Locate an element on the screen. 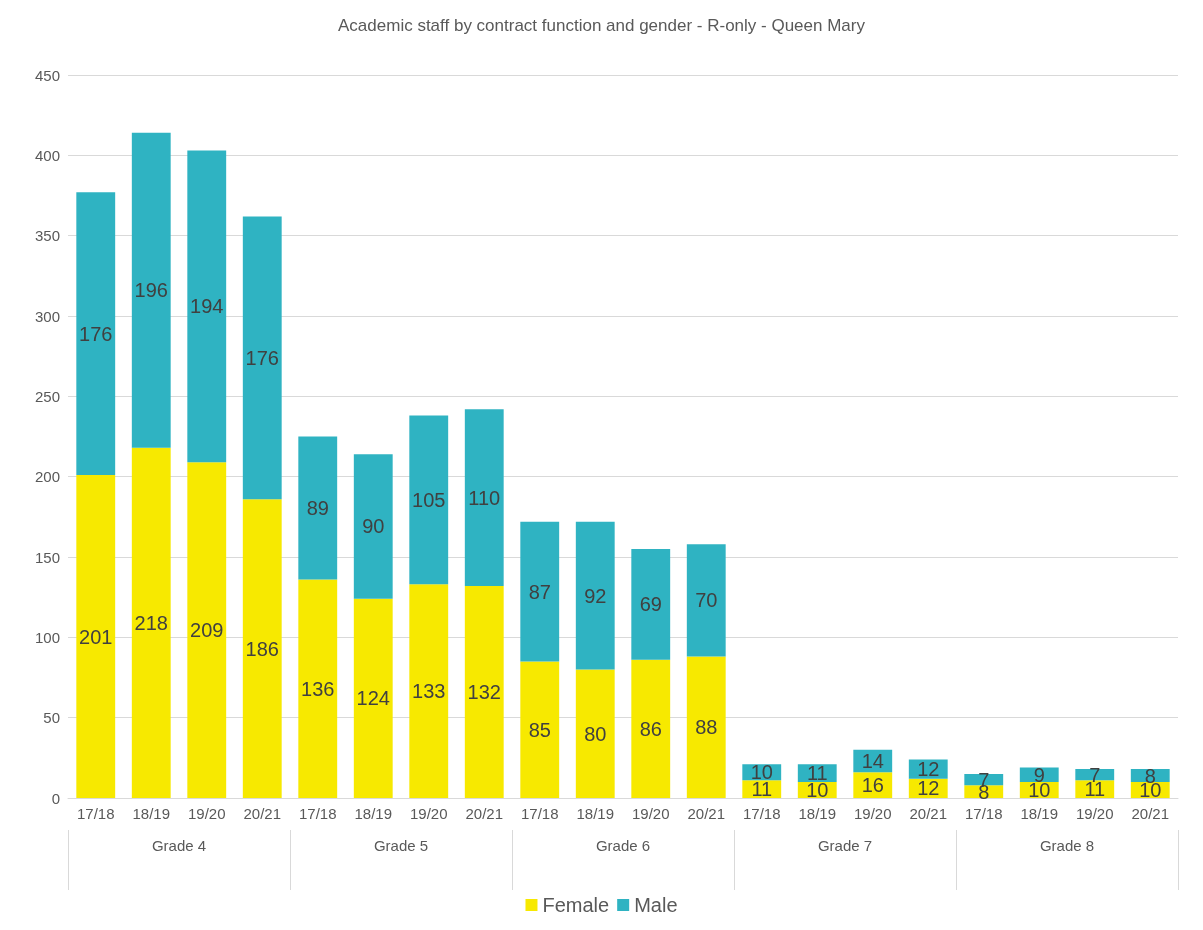  data-label: 136 is located at coordinates (318, 688).